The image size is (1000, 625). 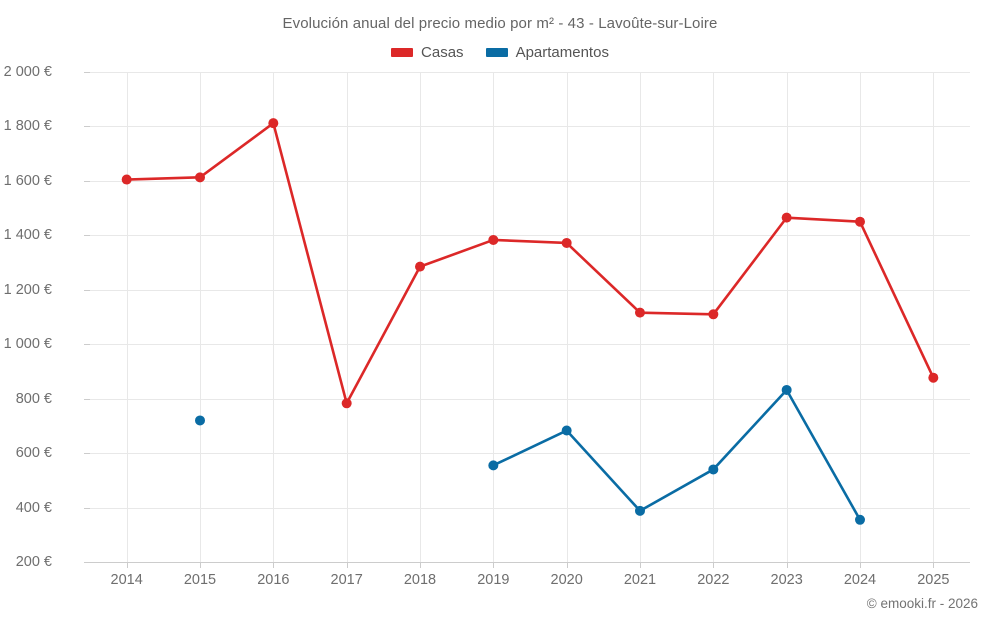 I want to click on x-tick-label: 2020, so click(x=566, y=580).